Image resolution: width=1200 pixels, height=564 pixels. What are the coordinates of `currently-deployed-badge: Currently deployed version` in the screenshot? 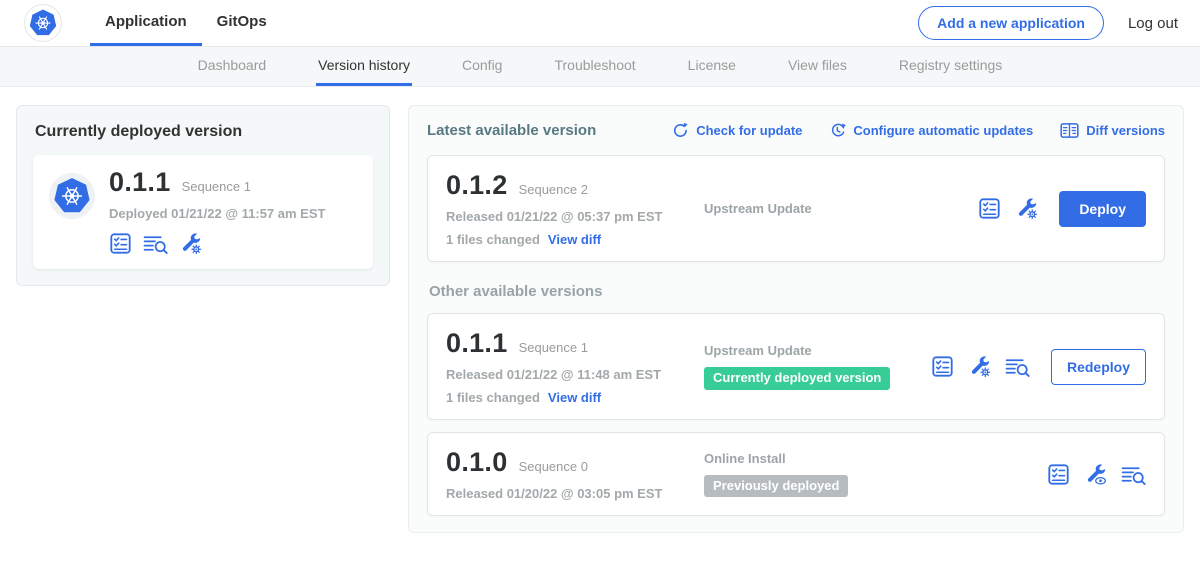 It's located at (797, 378).